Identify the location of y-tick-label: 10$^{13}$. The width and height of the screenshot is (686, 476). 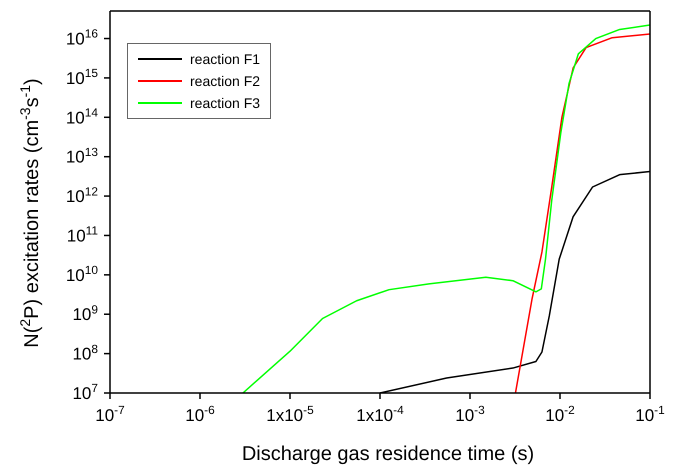
(82, 155).